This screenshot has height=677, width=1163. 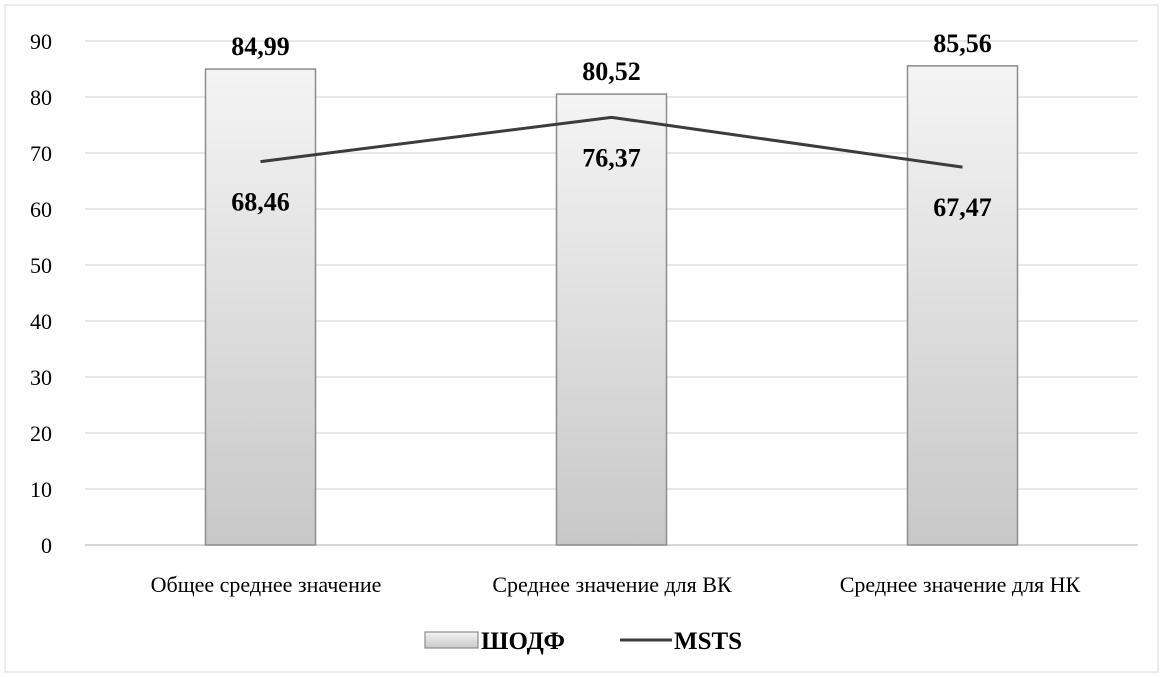 What do you see at coordinates (523, 641) in the screenshot?
I see `legend-label-bar: ШОДФ` at bounding box center [523, 641].